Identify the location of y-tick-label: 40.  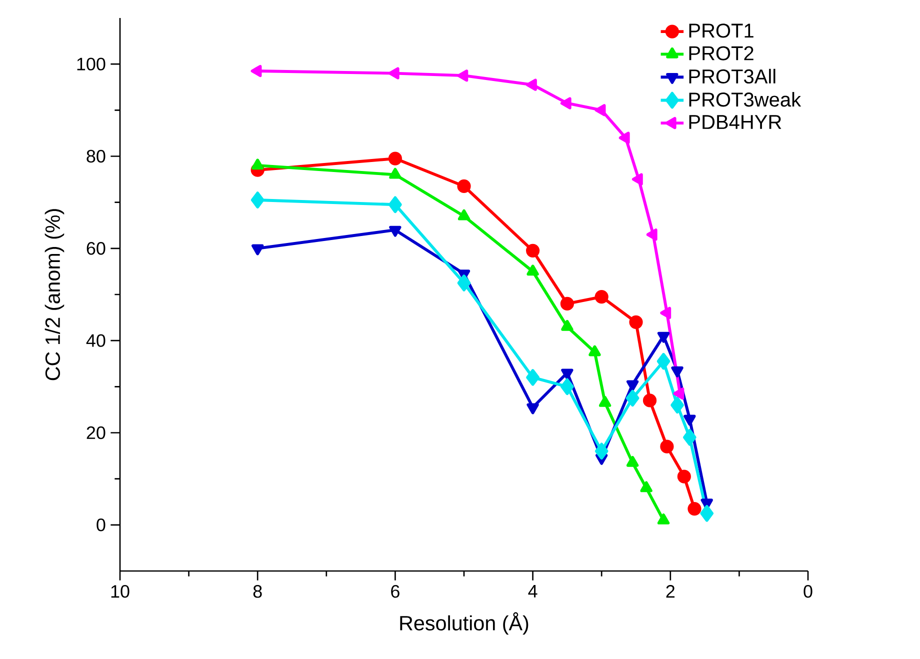
(96, 340).